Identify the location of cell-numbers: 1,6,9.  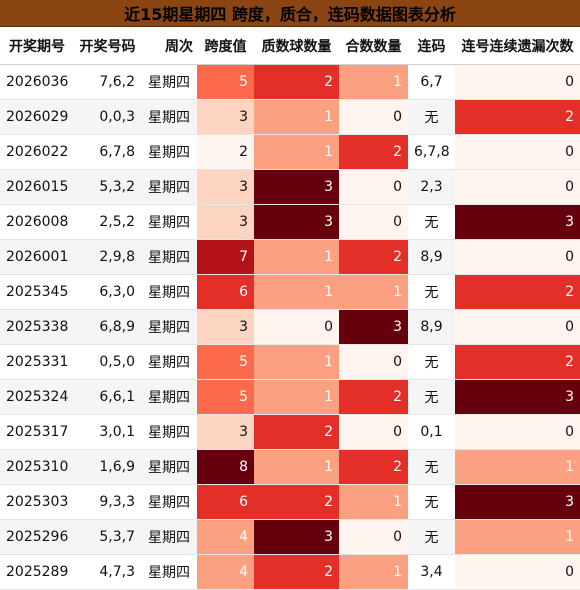
(107, 467).